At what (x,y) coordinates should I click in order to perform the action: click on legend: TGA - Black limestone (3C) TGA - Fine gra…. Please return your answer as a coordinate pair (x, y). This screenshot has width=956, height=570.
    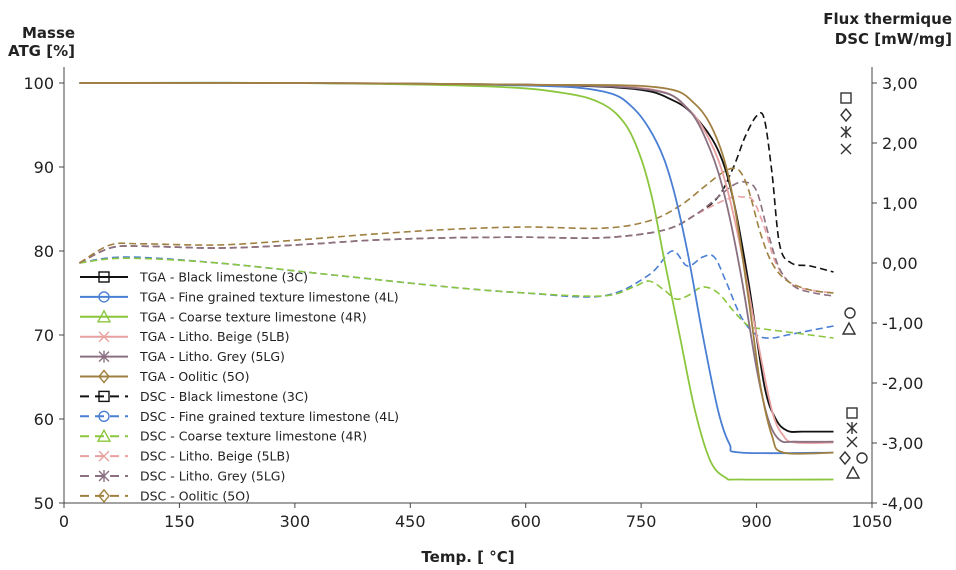
    Looking at the image, I should click on (239, 386).